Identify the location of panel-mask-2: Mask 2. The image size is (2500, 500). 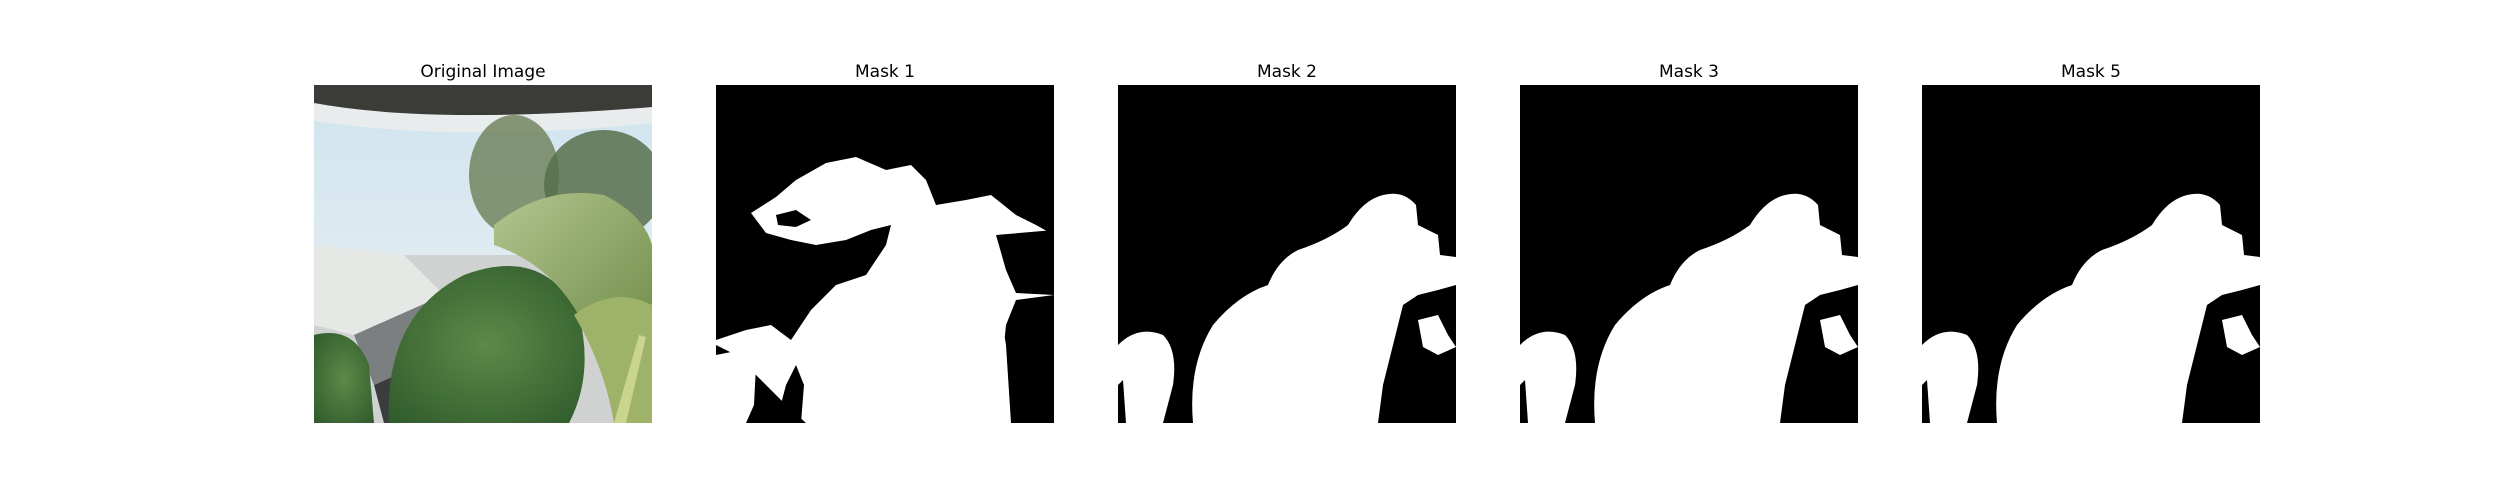
(1287, 241).